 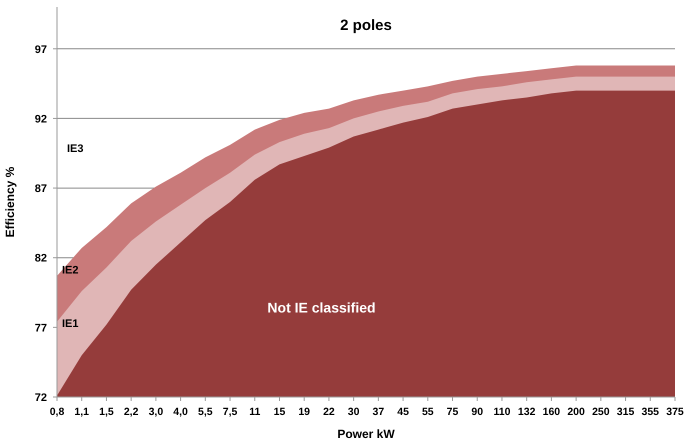 What do you see at coordinates (40, 398) in the screenshot?
I see `y-tick-label: 72` at bounding box center [40, 398].